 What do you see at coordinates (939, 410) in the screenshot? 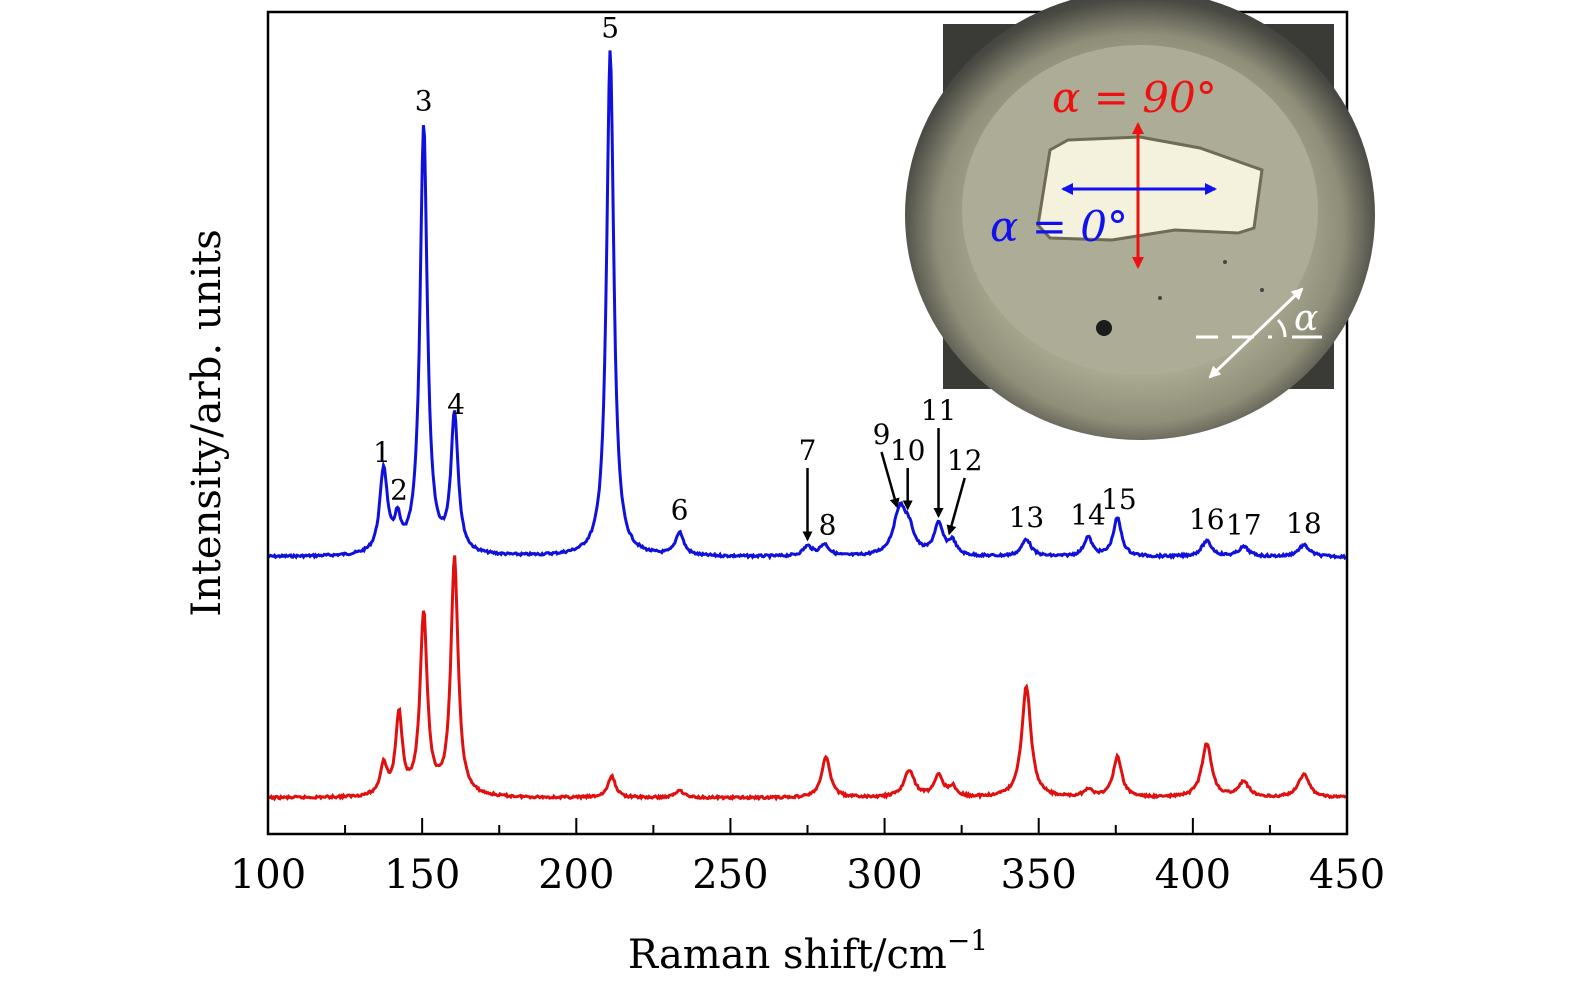
I see `peak-label-11: 11` at bounding box center [939, 410].